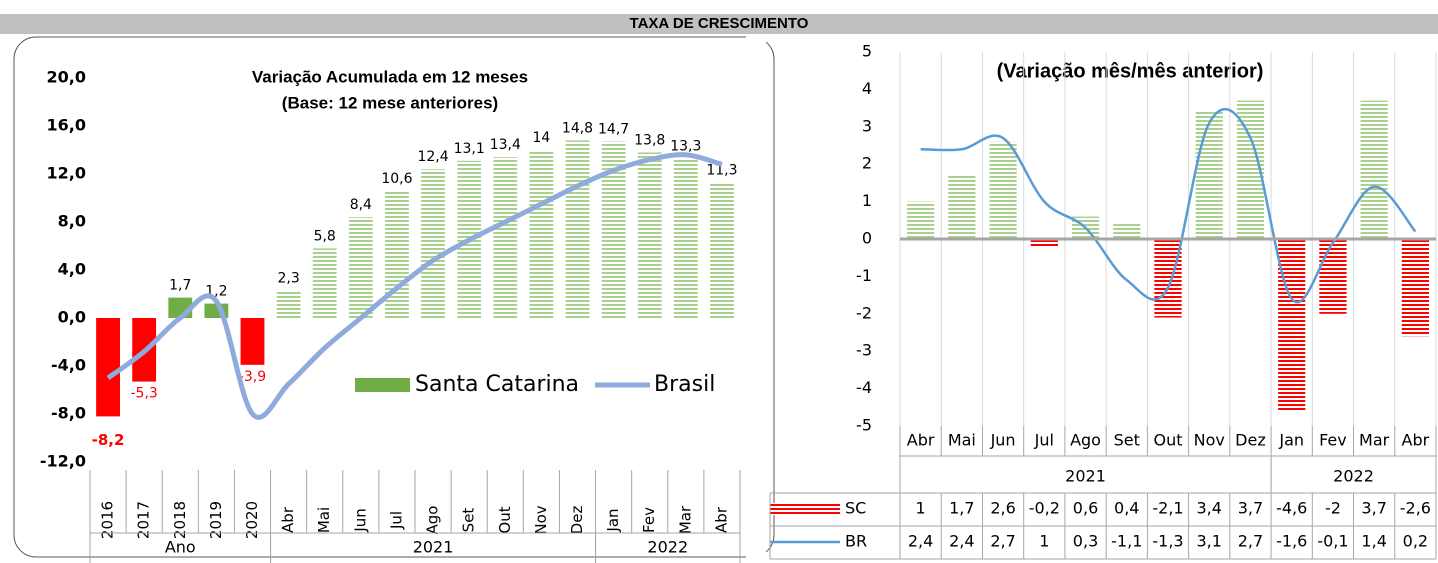  I want to click on table-cell: 0,2, so click(1415, 541).